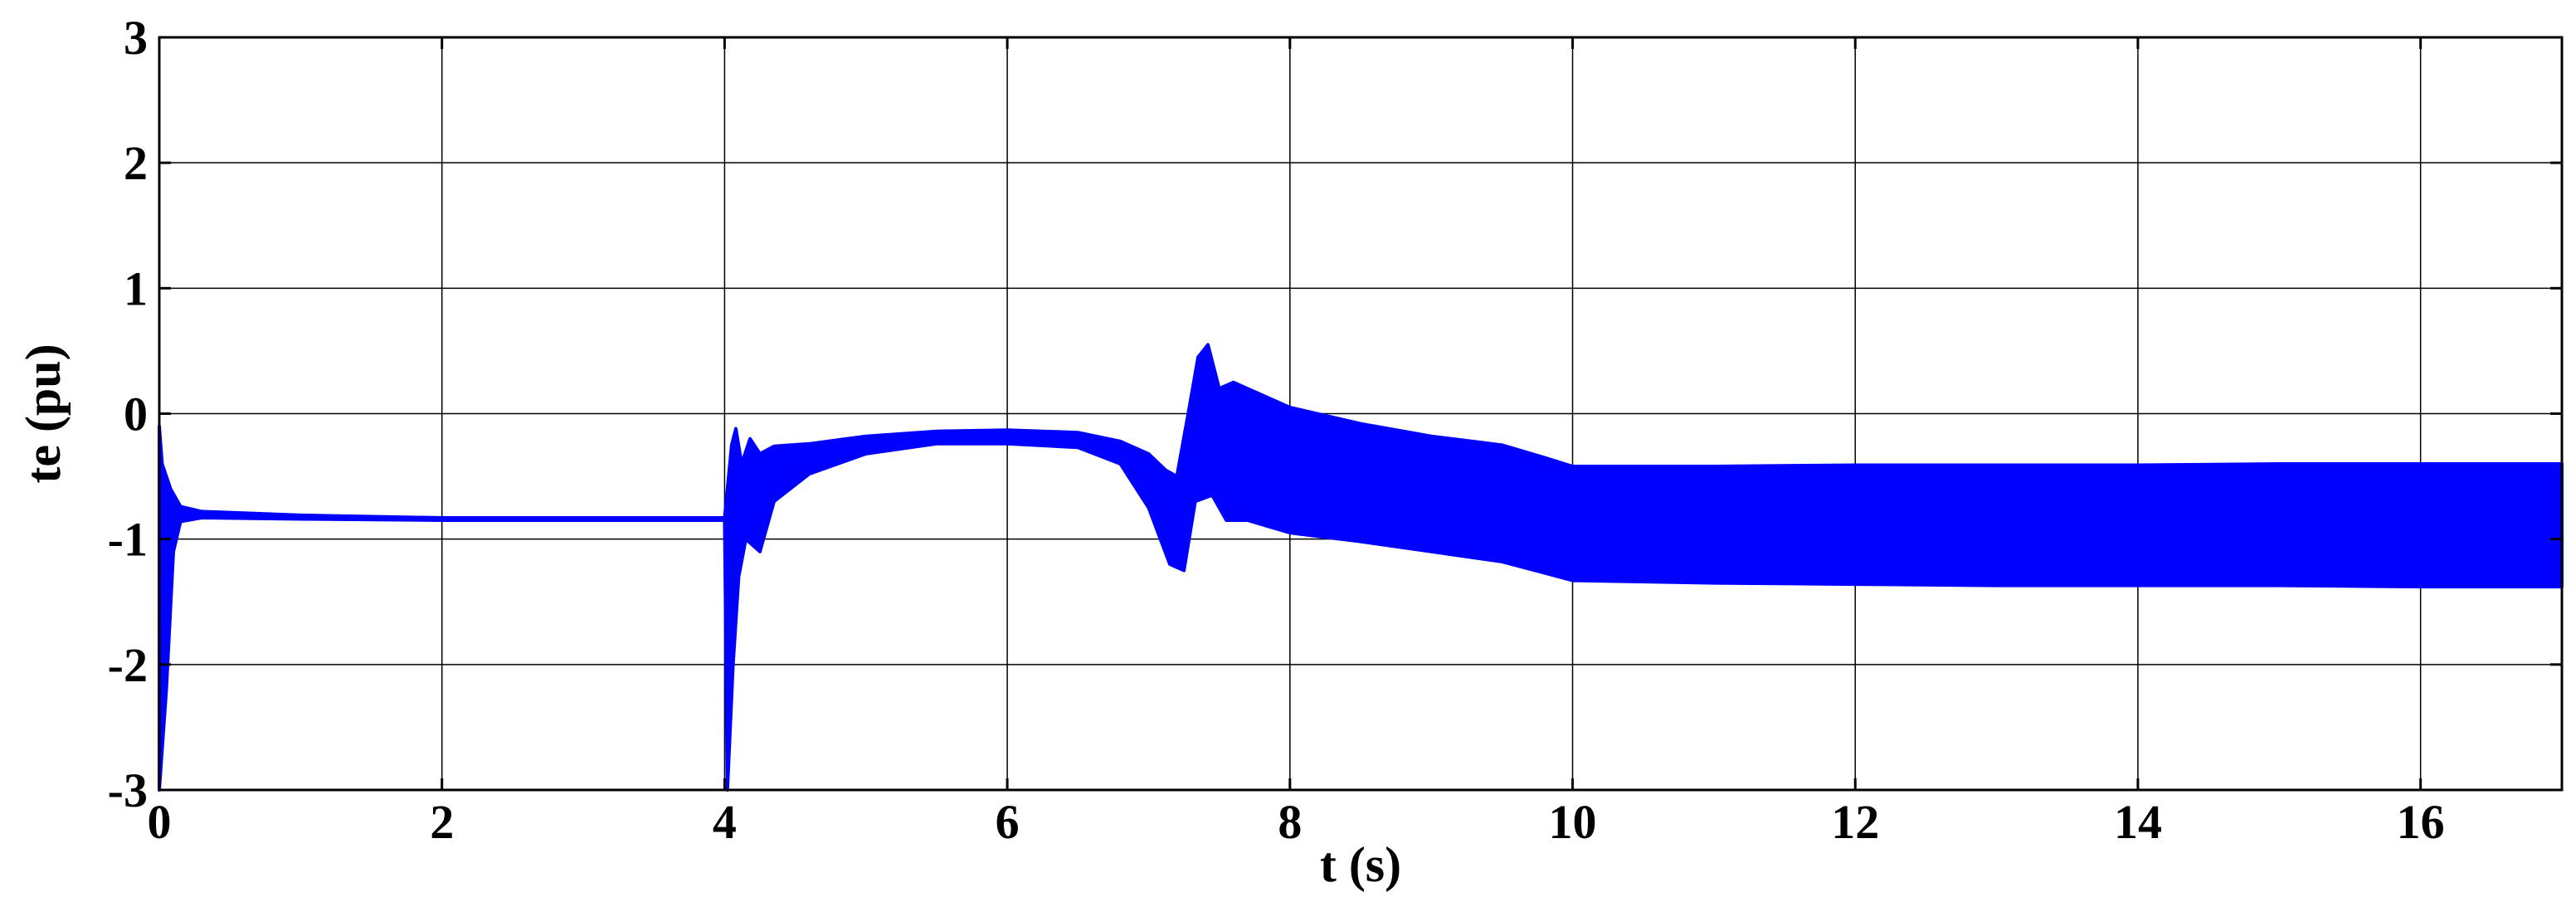 This screenshot has height=897, width=2576. I want to click on x-tick-label: 10, so click(1573, 822).